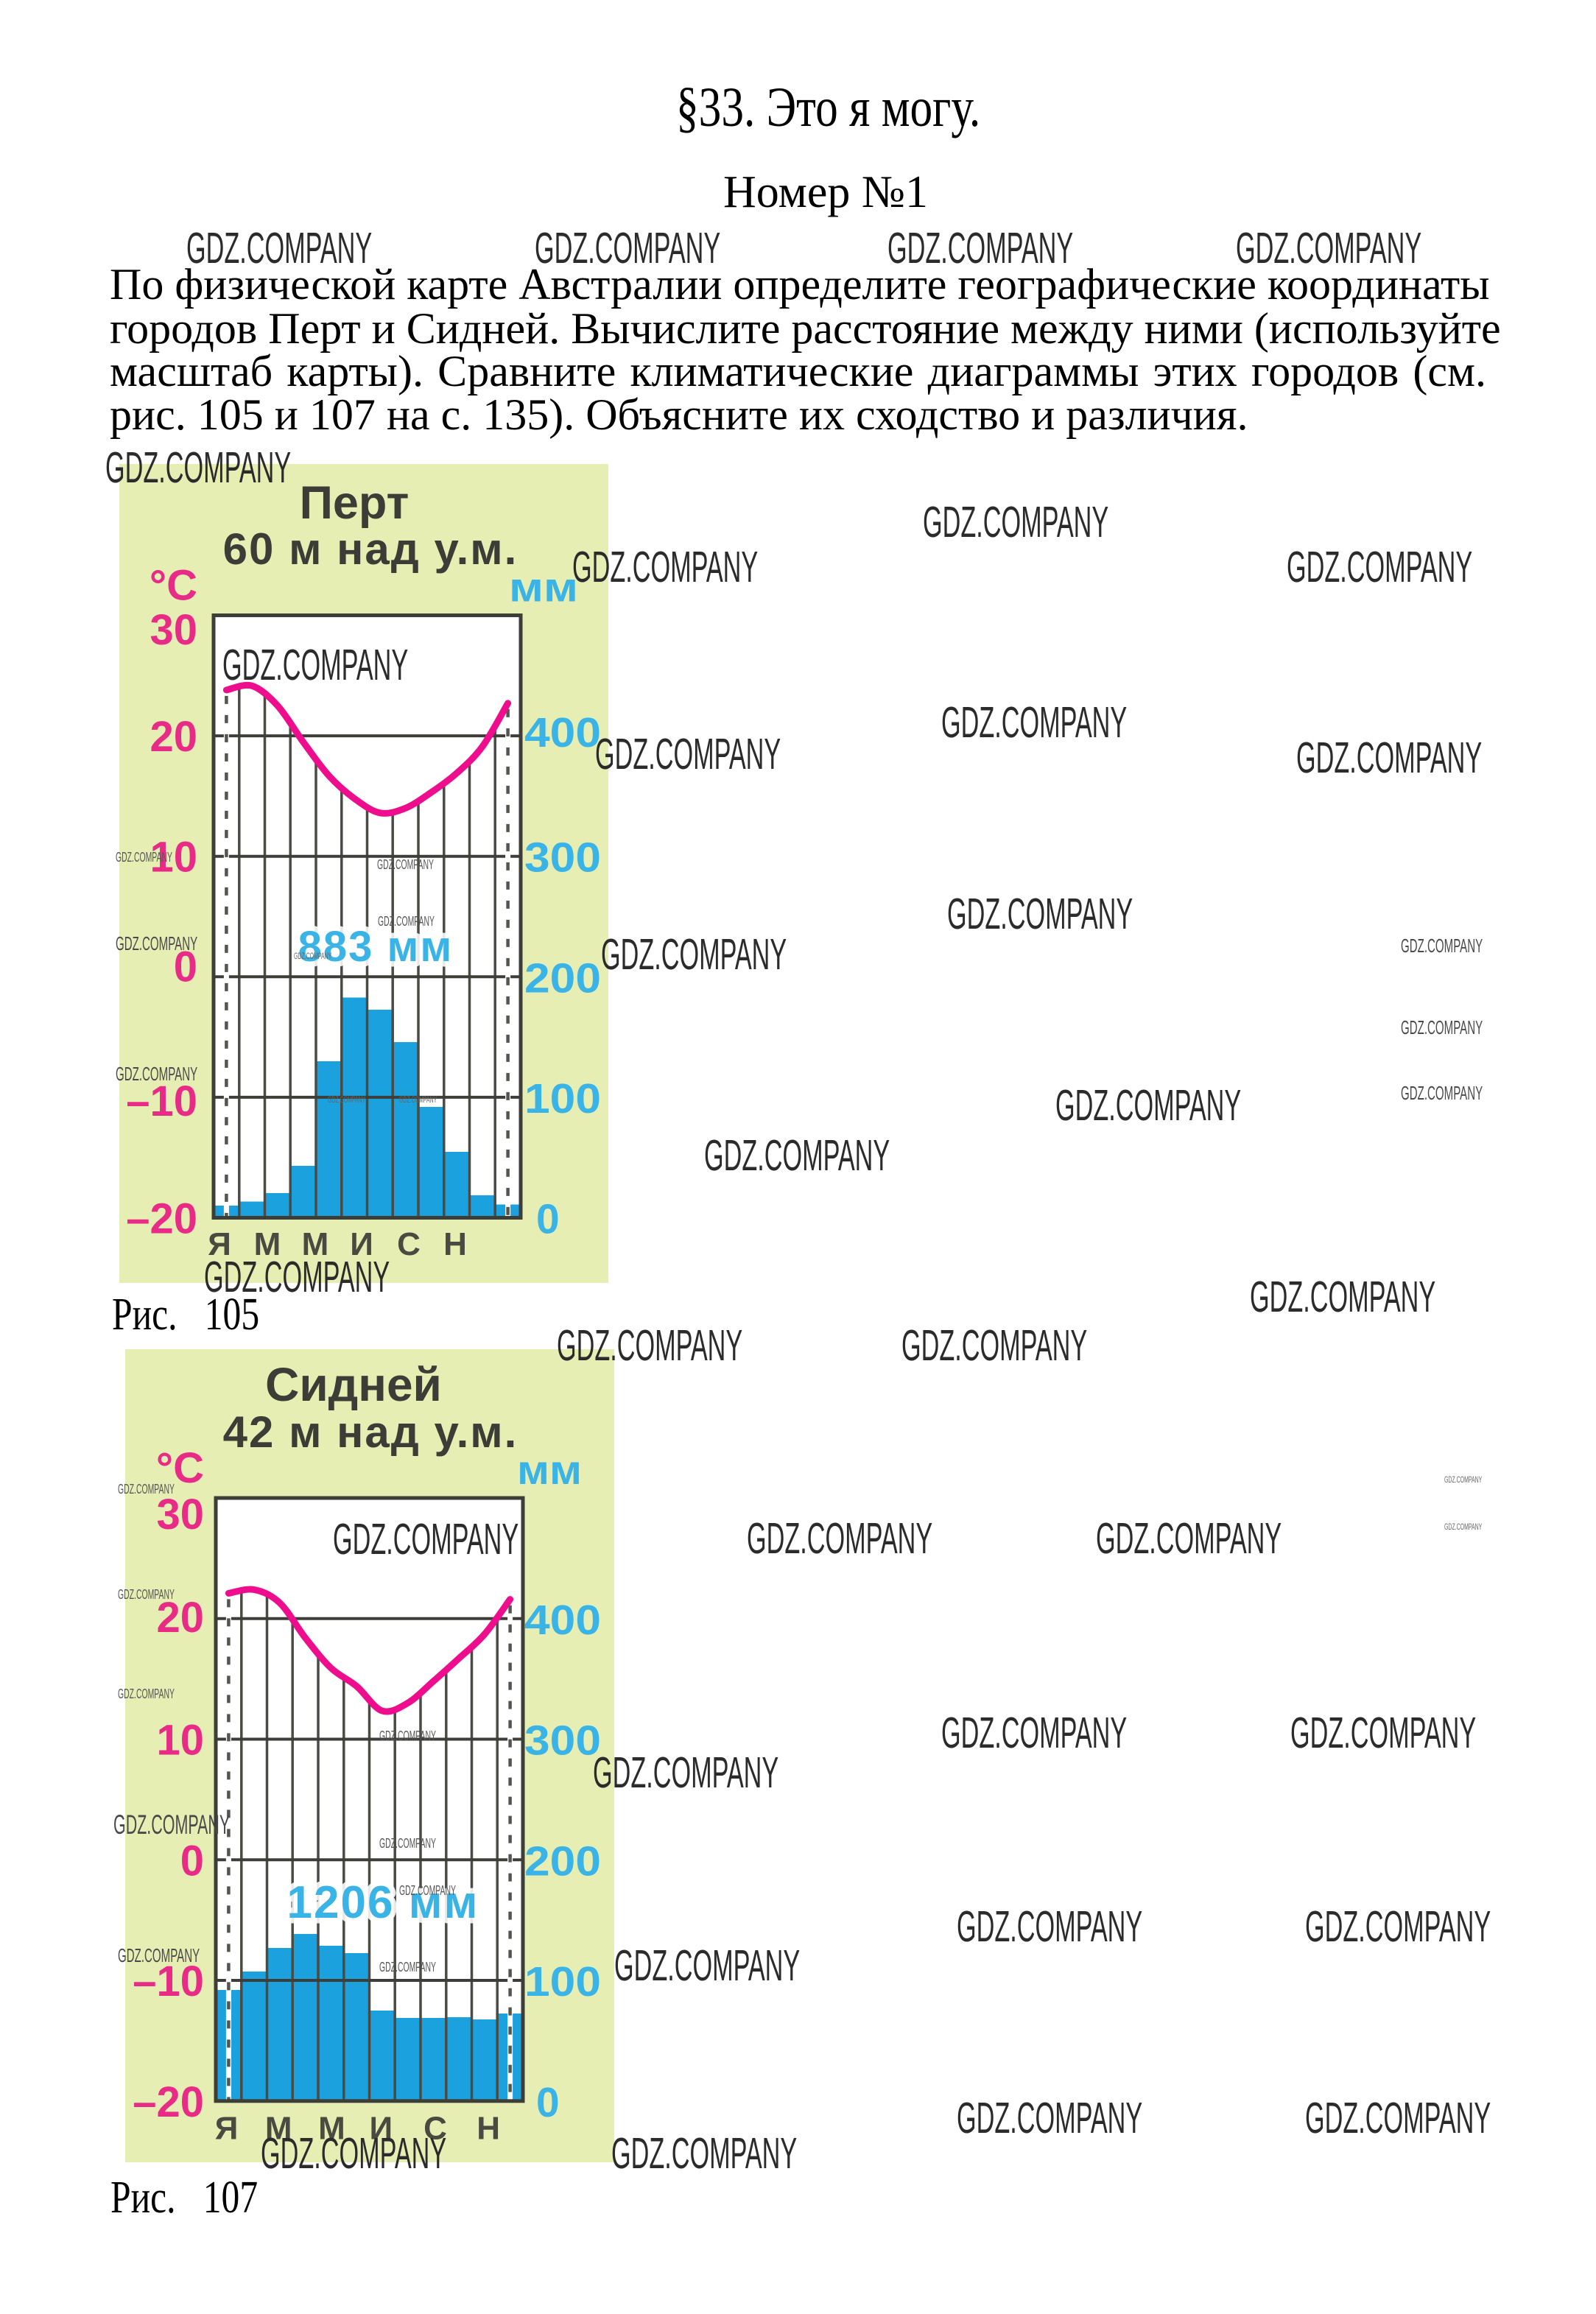 The width and height of the screenshot is (1596, 2314). I want to click on svg-text: Перт, so click(355, 503).